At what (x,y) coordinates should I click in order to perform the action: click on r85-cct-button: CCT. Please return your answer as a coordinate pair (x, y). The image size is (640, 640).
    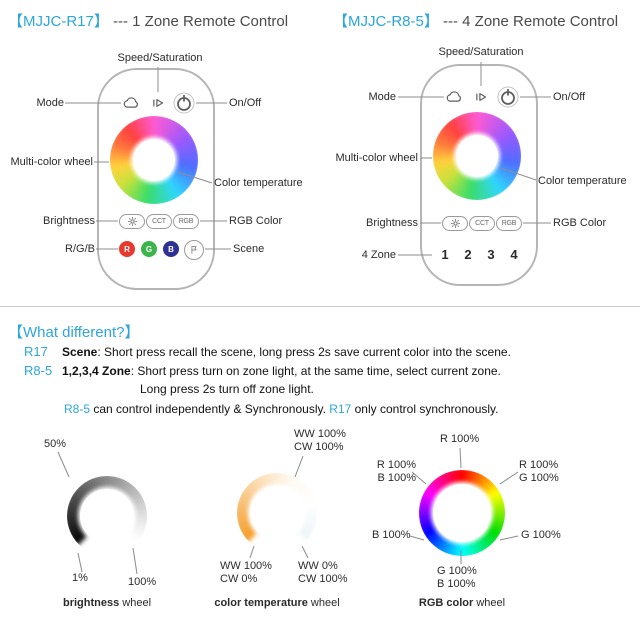
    Looking at the image, I should click on (482, 223).